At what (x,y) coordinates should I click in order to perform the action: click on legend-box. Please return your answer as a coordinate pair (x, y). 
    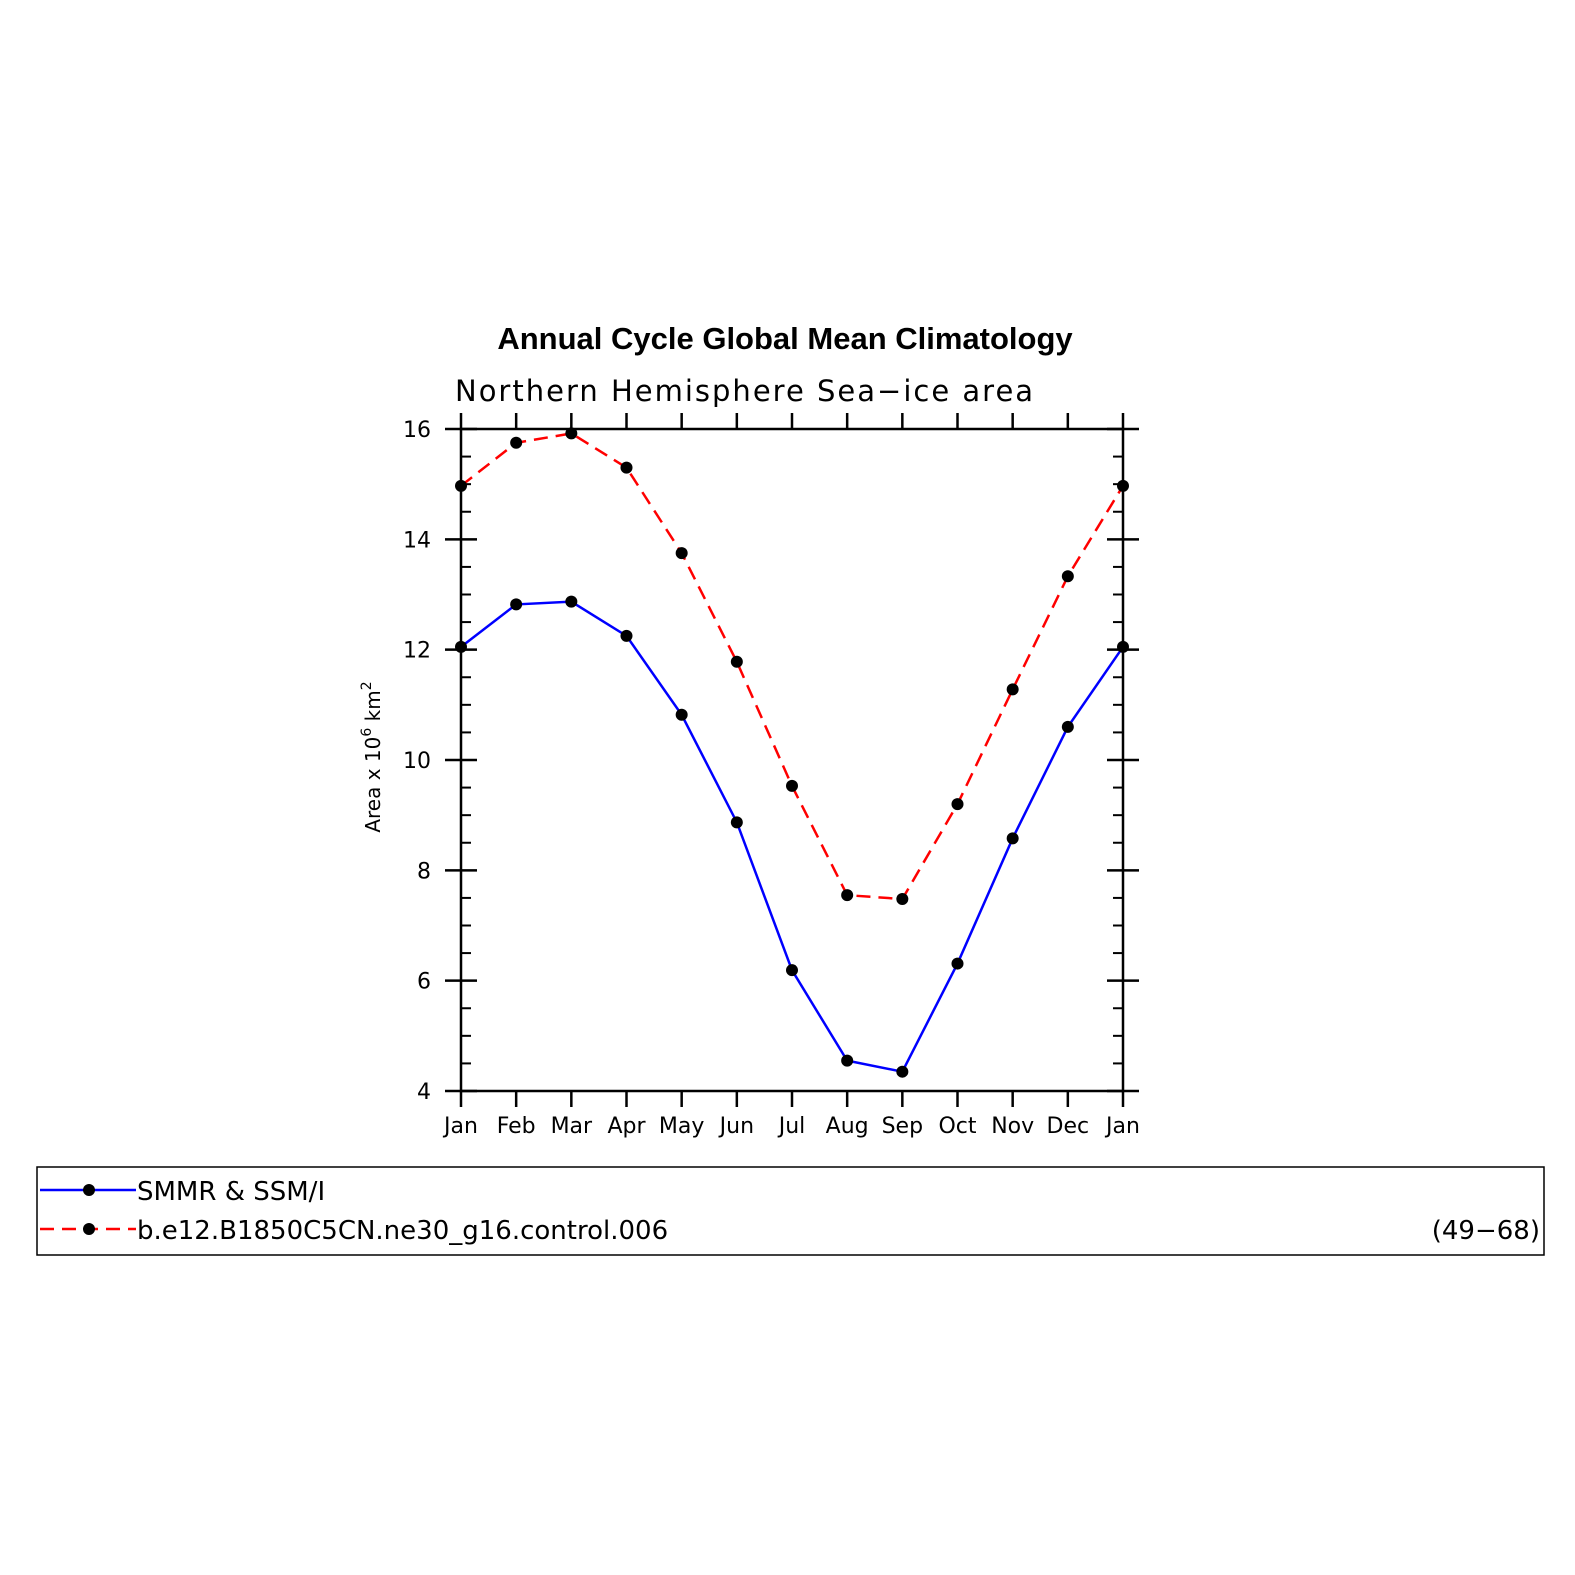
    Looking at the image, I should click on (790, 1211).